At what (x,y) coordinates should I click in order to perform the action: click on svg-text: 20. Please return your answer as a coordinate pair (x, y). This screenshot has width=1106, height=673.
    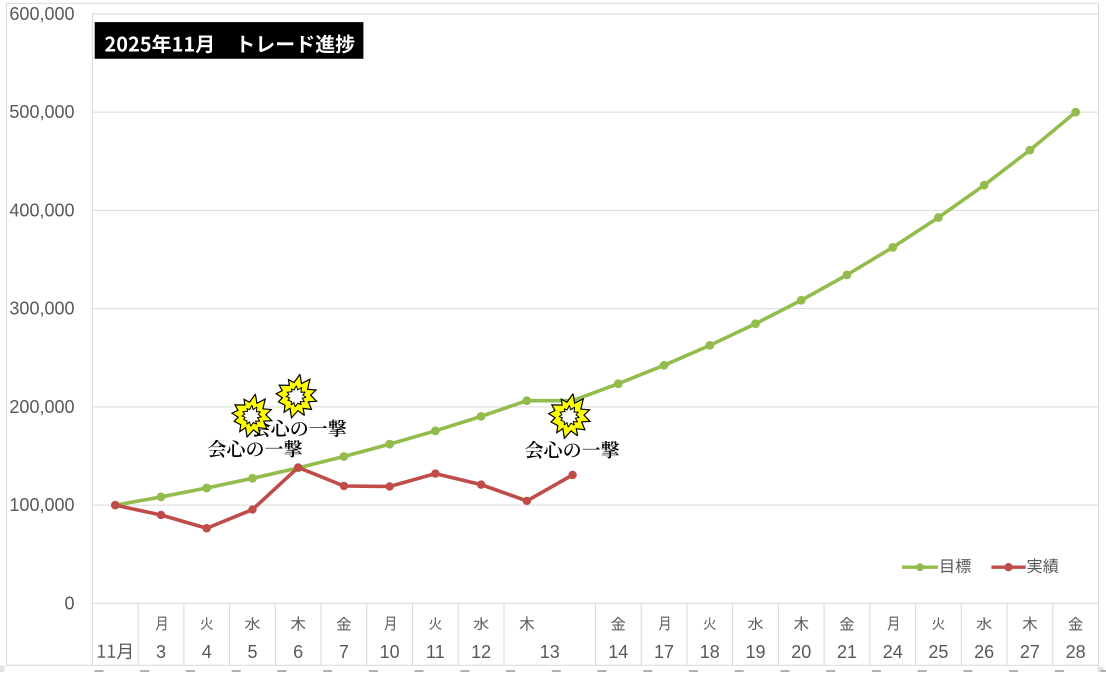
    Looking at the image, I should click on (801, 652).